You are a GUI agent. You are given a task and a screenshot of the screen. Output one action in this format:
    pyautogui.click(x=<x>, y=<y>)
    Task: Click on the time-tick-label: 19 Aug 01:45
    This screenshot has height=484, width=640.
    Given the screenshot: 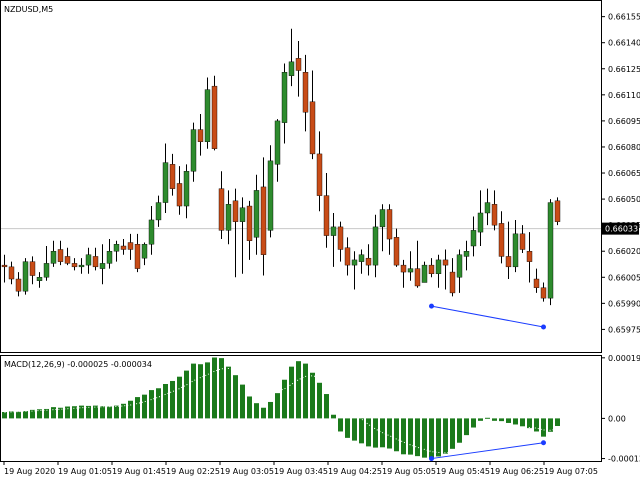 What is the action you would take?
    pyautogui.click(x=139, y=471)
    